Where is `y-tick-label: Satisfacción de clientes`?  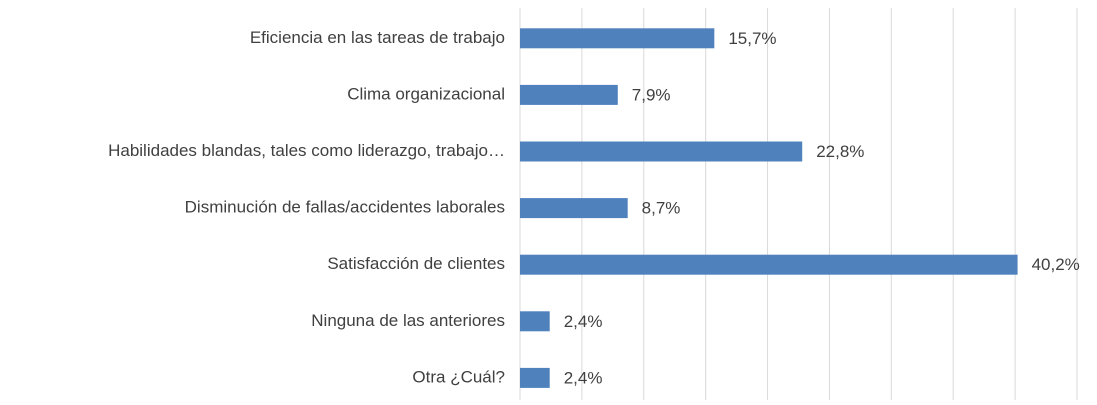
y-tick-label: Satisfacción de clientes is located at coordinates (416, 263).